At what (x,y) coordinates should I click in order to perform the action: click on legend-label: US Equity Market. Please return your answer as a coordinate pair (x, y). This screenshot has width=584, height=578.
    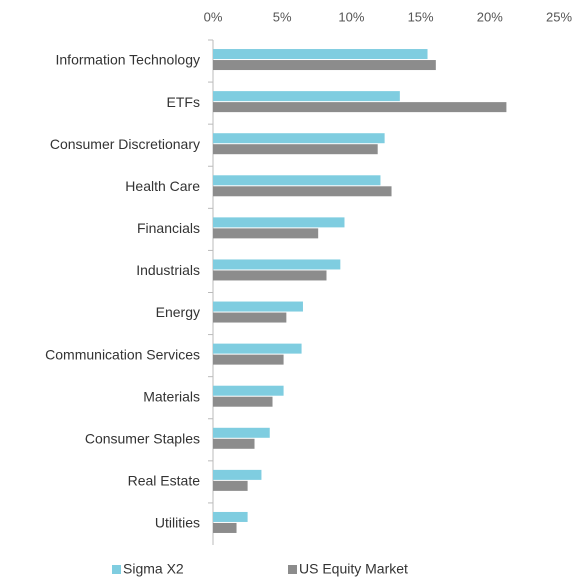
    Looking at the image, I should click on (353, 569).